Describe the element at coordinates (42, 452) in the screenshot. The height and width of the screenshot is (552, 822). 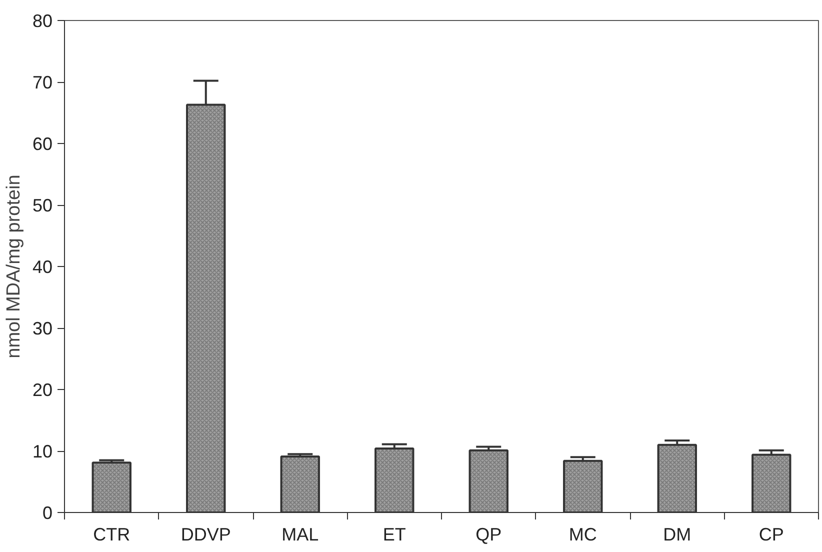
I see `y-tick-label: 10` at that location.